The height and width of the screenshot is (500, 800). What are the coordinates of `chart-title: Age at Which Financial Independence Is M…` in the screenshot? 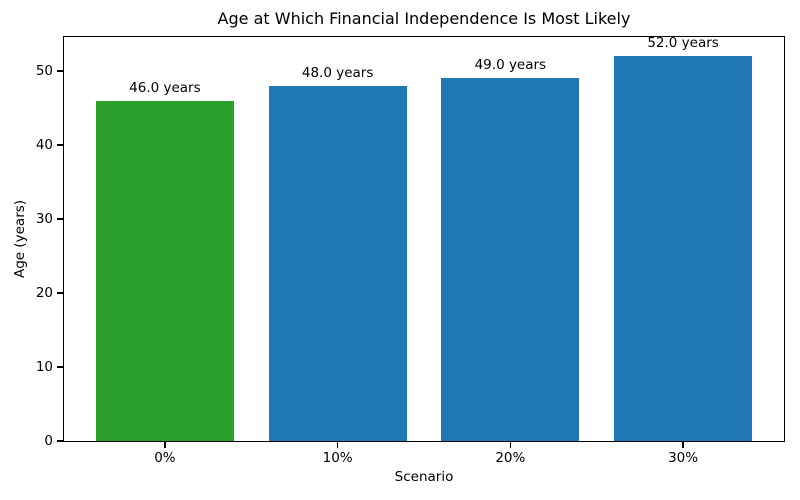 It's located at (424, 18).